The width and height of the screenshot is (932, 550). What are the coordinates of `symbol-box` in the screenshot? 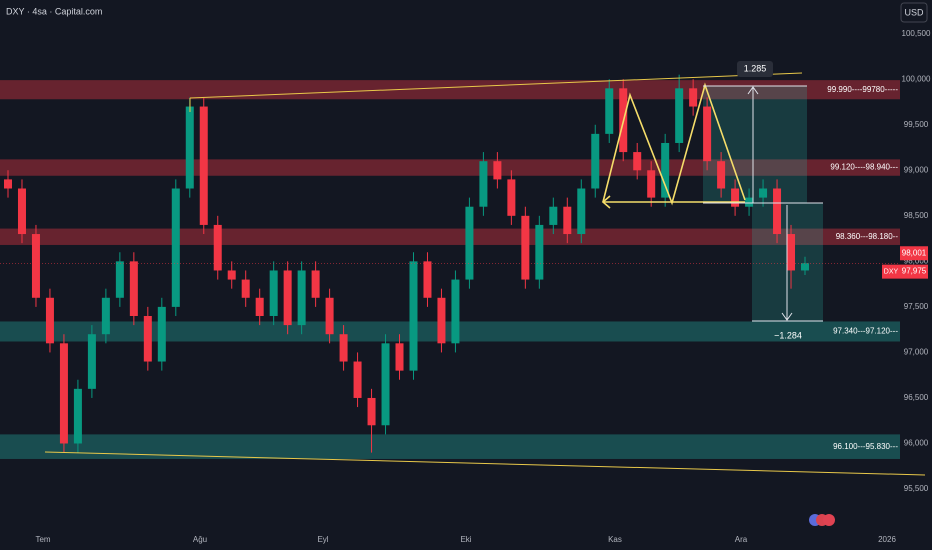 It's located at (891, 271).